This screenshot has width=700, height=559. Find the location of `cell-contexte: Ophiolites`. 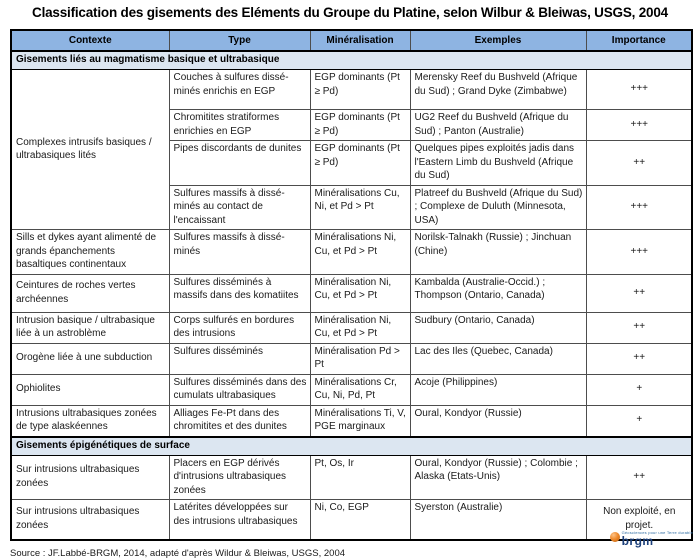

cell-contexte: Ophiolites is located at coordinates (90, 389).